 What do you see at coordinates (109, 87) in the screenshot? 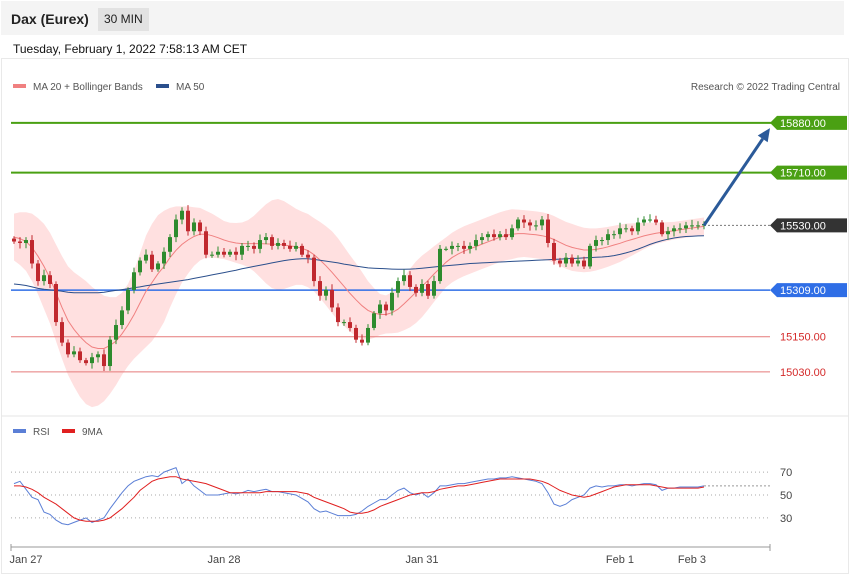
I see `main-legend: MA 20 + Bollinger Bands MA 50` at bounding box center [109, 87].